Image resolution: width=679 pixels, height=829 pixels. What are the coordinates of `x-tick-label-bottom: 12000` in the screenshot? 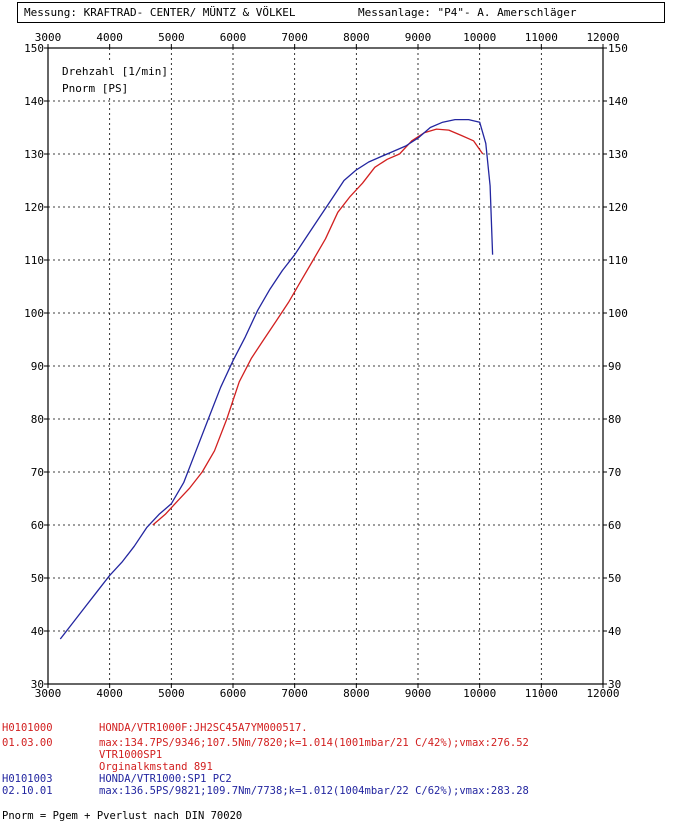 It's located at (602, 693).